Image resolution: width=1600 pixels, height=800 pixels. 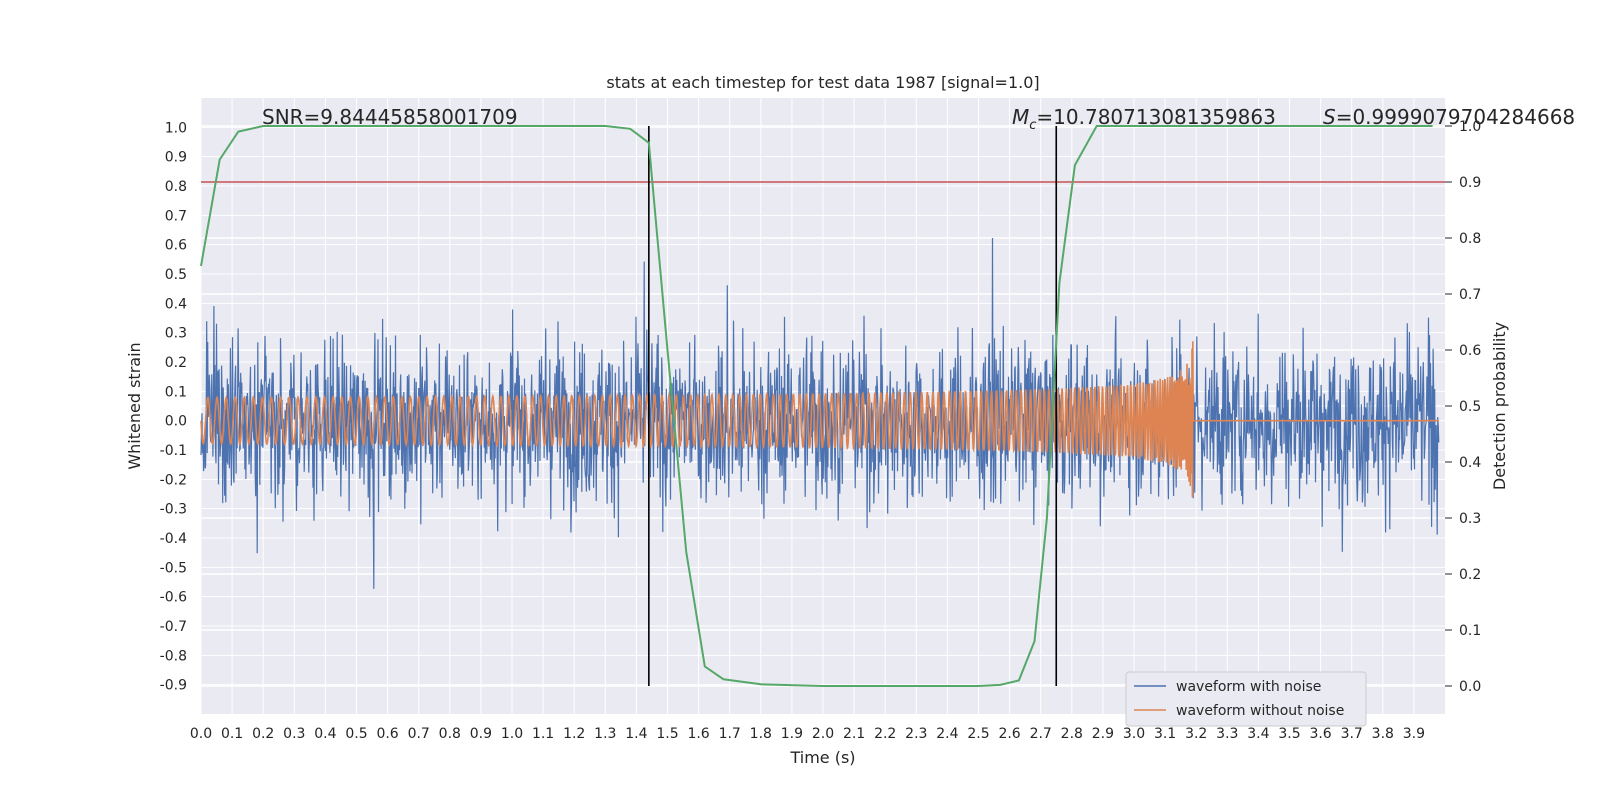 I want to click on x-tick-label: 0.9, so click(x=481, y=734).